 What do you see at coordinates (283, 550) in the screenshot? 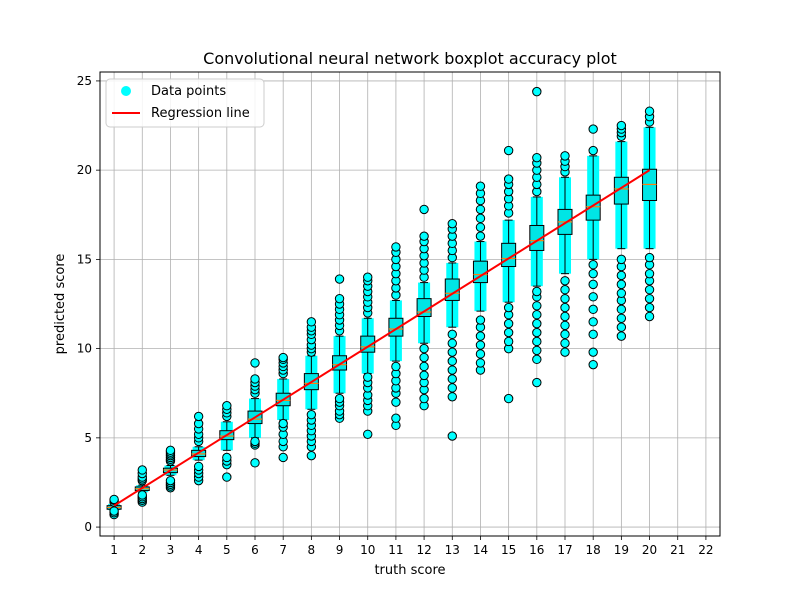
I see `x-tick-label: 7` at bounding box center [283, 550].